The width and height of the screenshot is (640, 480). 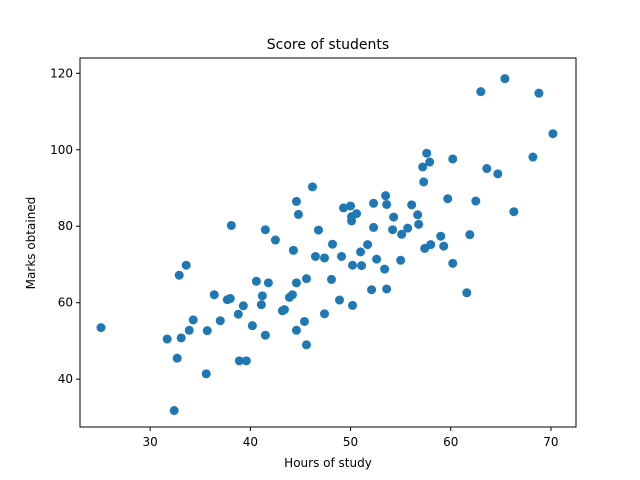 I want to click on y-tick-label-120: 120, so click(x=61, y=73).